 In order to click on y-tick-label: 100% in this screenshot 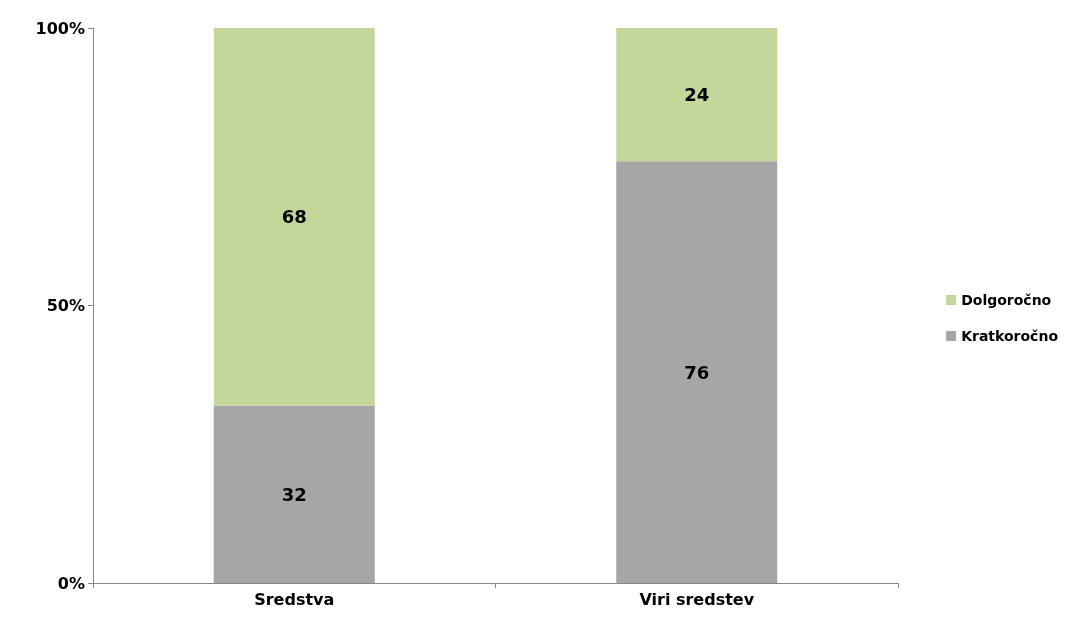, I will do `click(60, 28)`.